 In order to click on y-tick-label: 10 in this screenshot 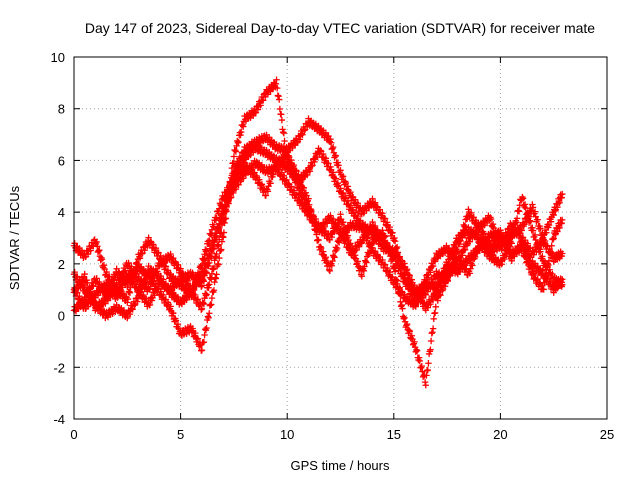, I will do `click(58, 57)`.